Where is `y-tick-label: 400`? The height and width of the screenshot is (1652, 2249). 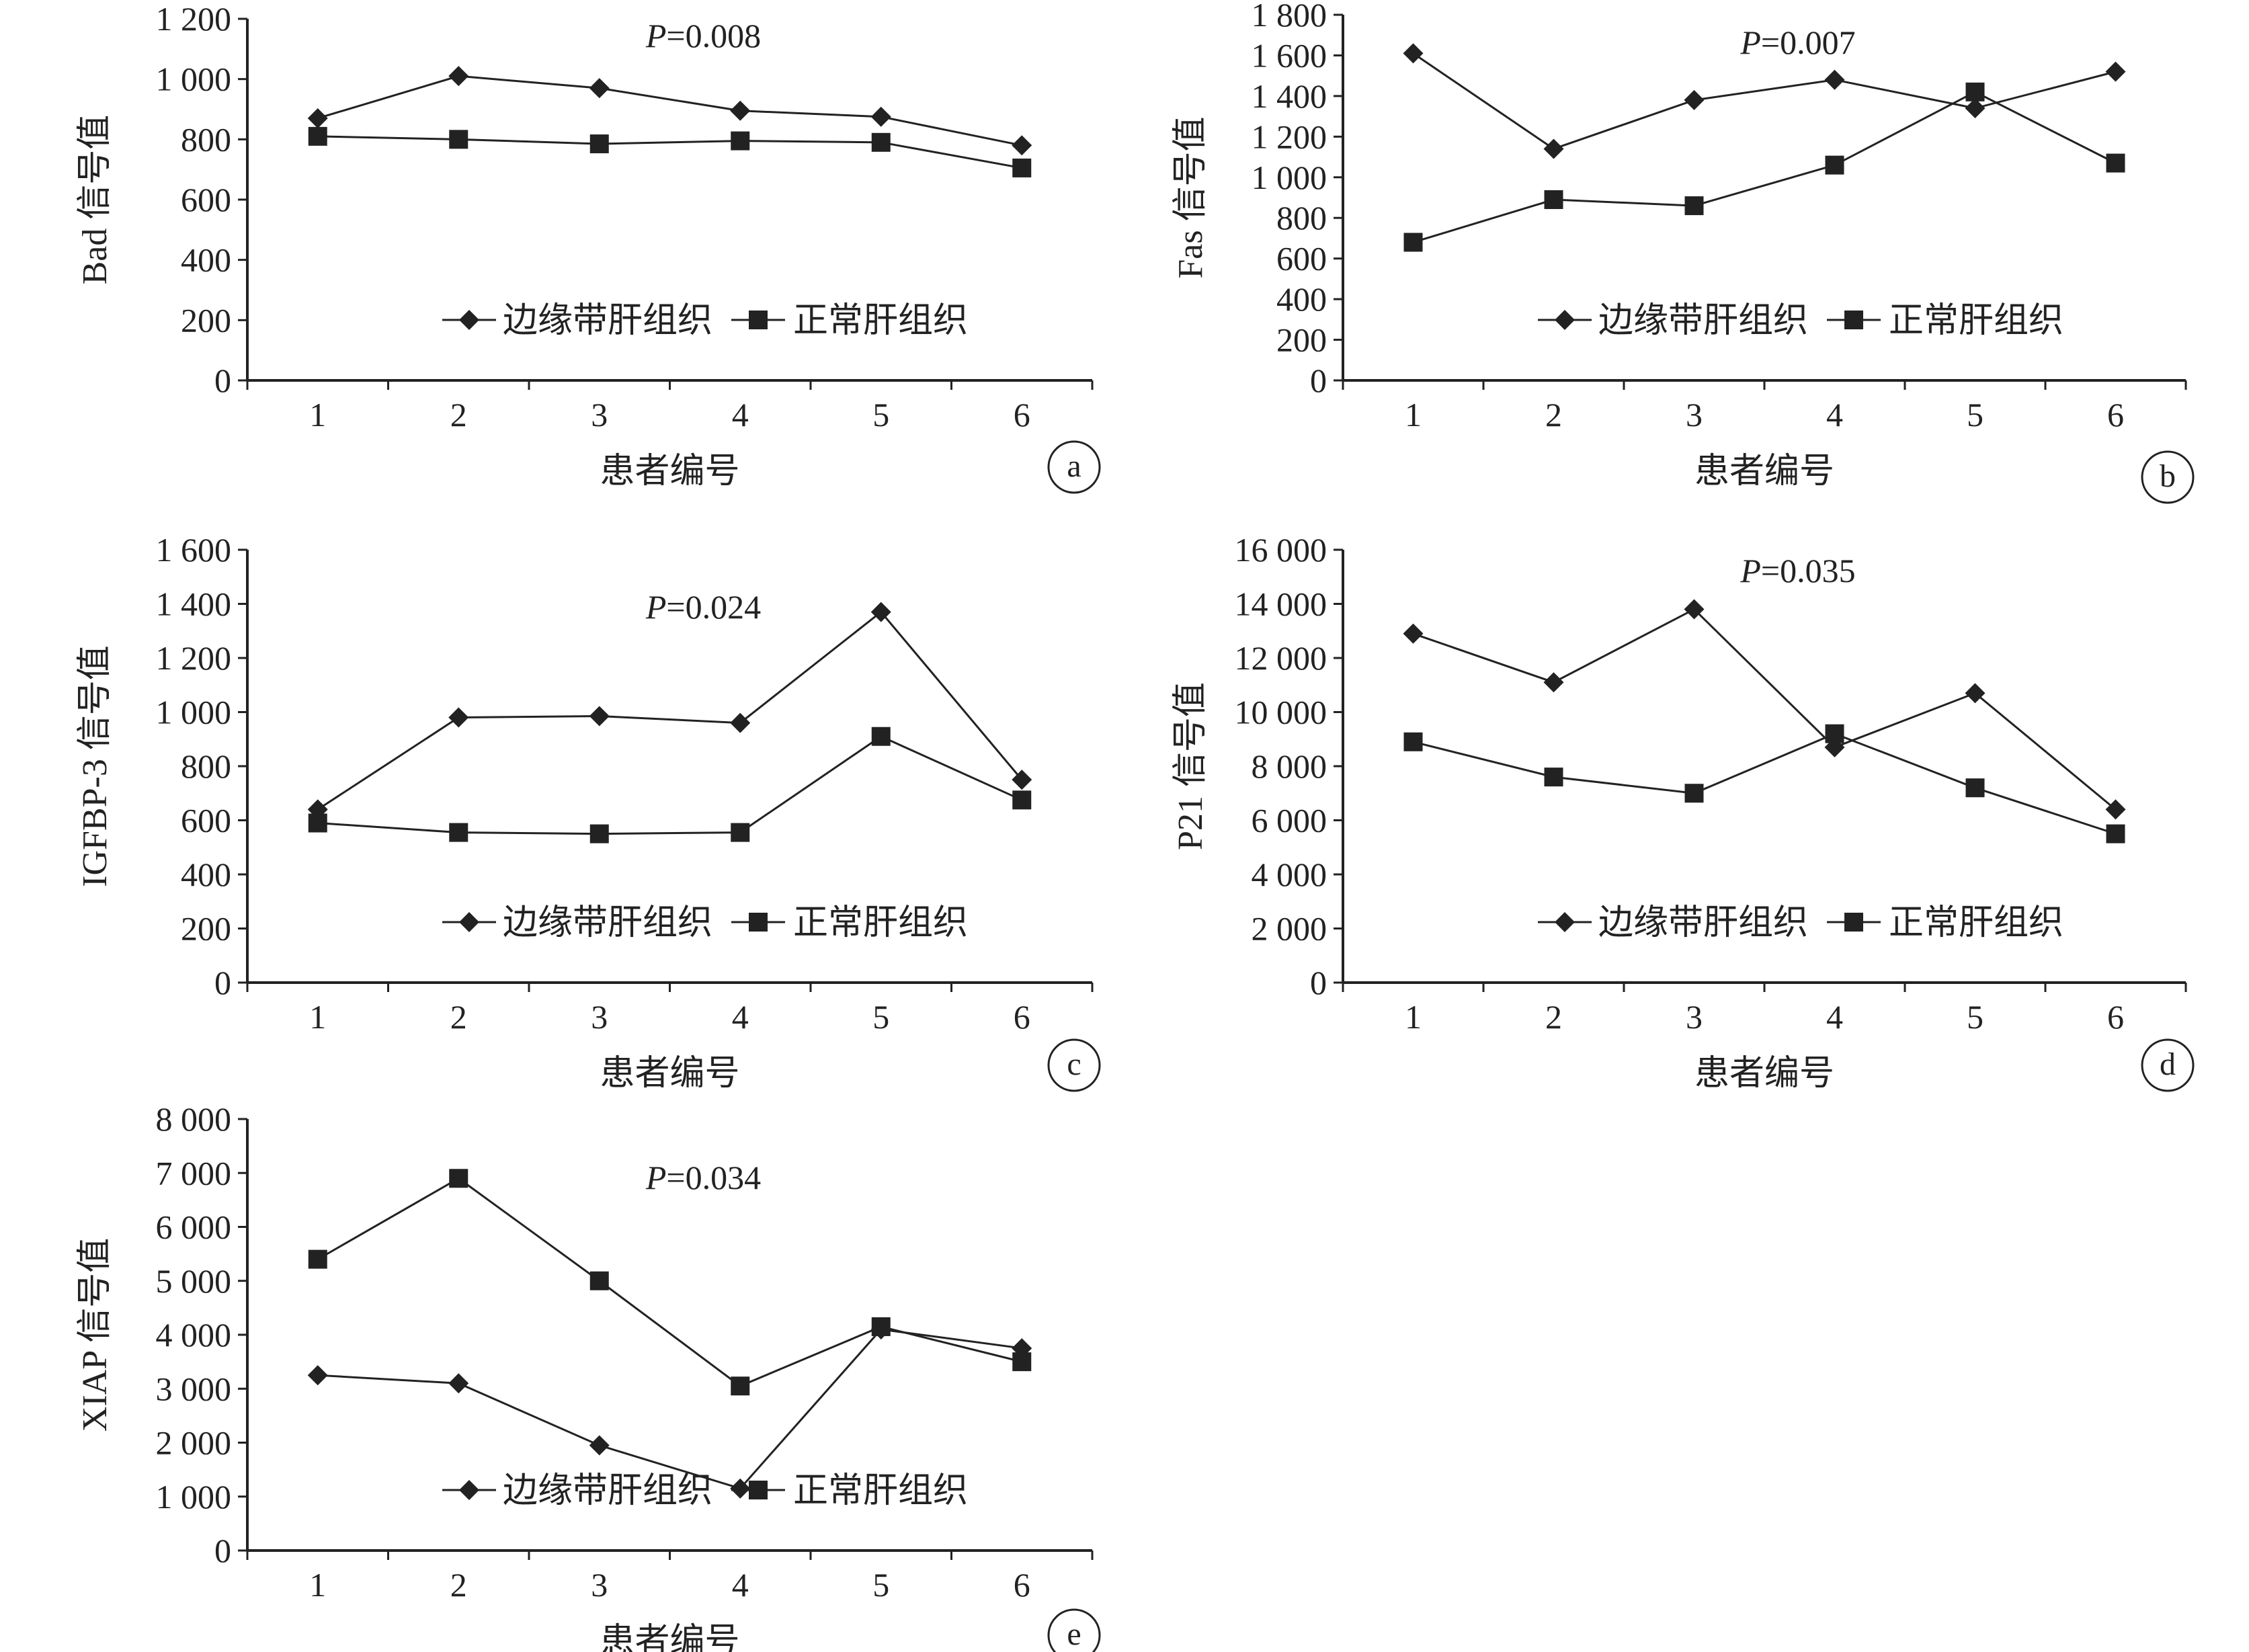
y-tick-label: 400 is located at coordinates (206, 874).